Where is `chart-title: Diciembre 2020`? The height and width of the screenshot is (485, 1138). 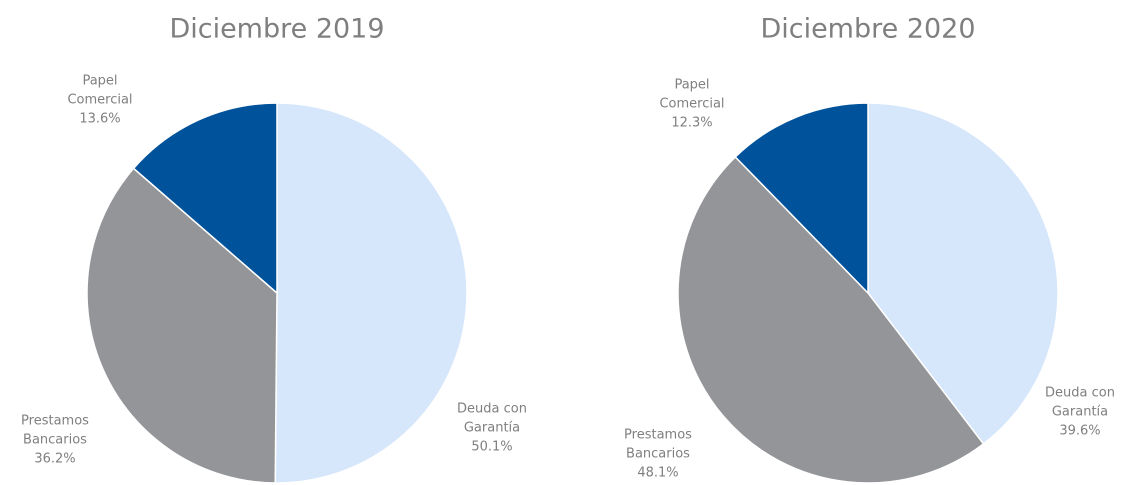 chart-title: Diciembre 2020 is located at coordinates (867, 29).